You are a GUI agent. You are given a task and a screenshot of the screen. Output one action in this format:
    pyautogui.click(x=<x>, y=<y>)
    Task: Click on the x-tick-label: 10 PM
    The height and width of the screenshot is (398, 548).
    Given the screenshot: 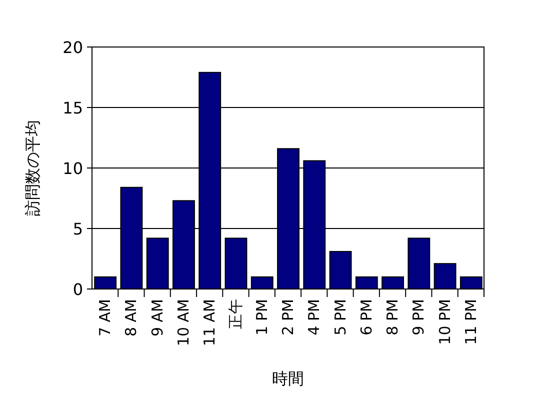 What is the action you would take?
    pyautogui.click(x=445, y=322)
    